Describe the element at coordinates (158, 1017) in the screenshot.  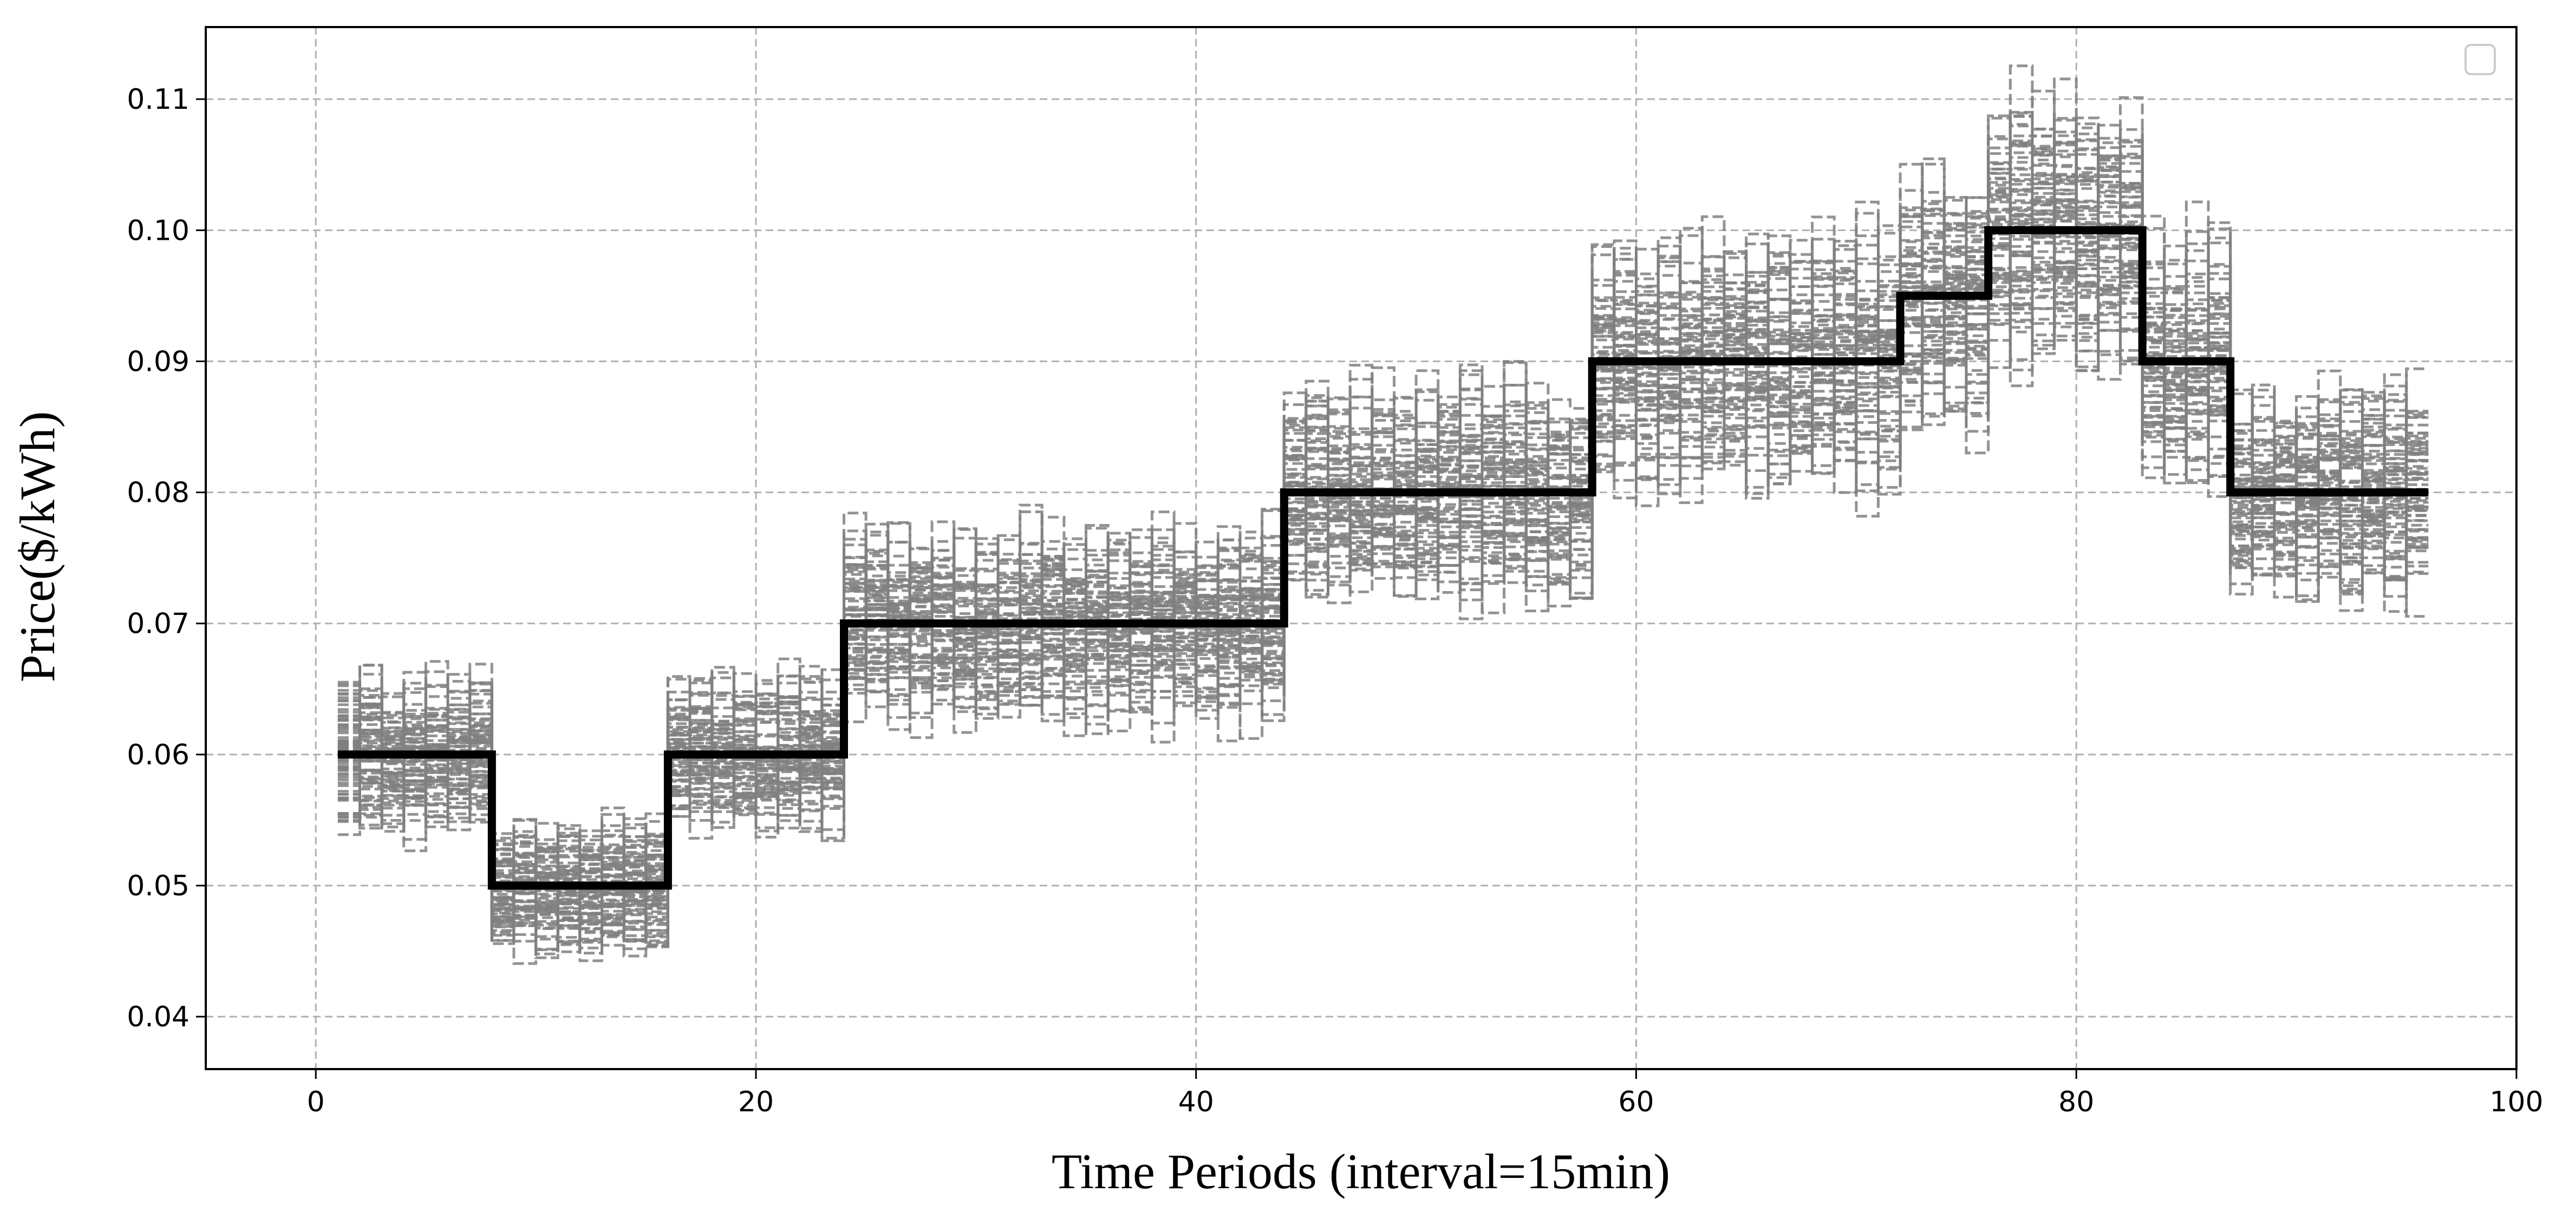
I see `y-tick-label: 0.04` at that location.